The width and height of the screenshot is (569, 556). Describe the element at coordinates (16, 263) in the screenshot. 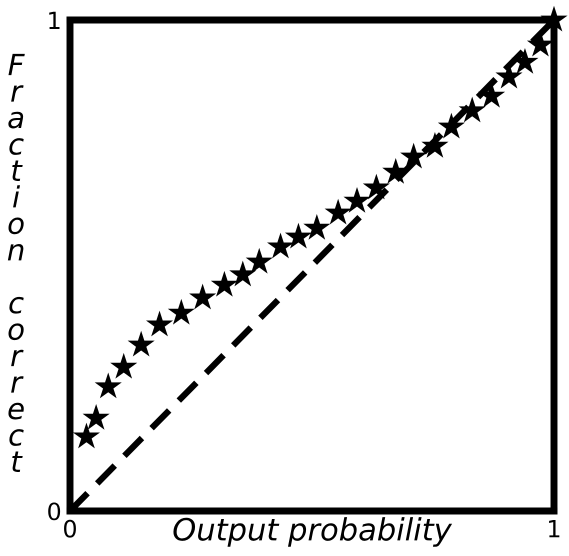

I see `text: Fraction correct` at that location.